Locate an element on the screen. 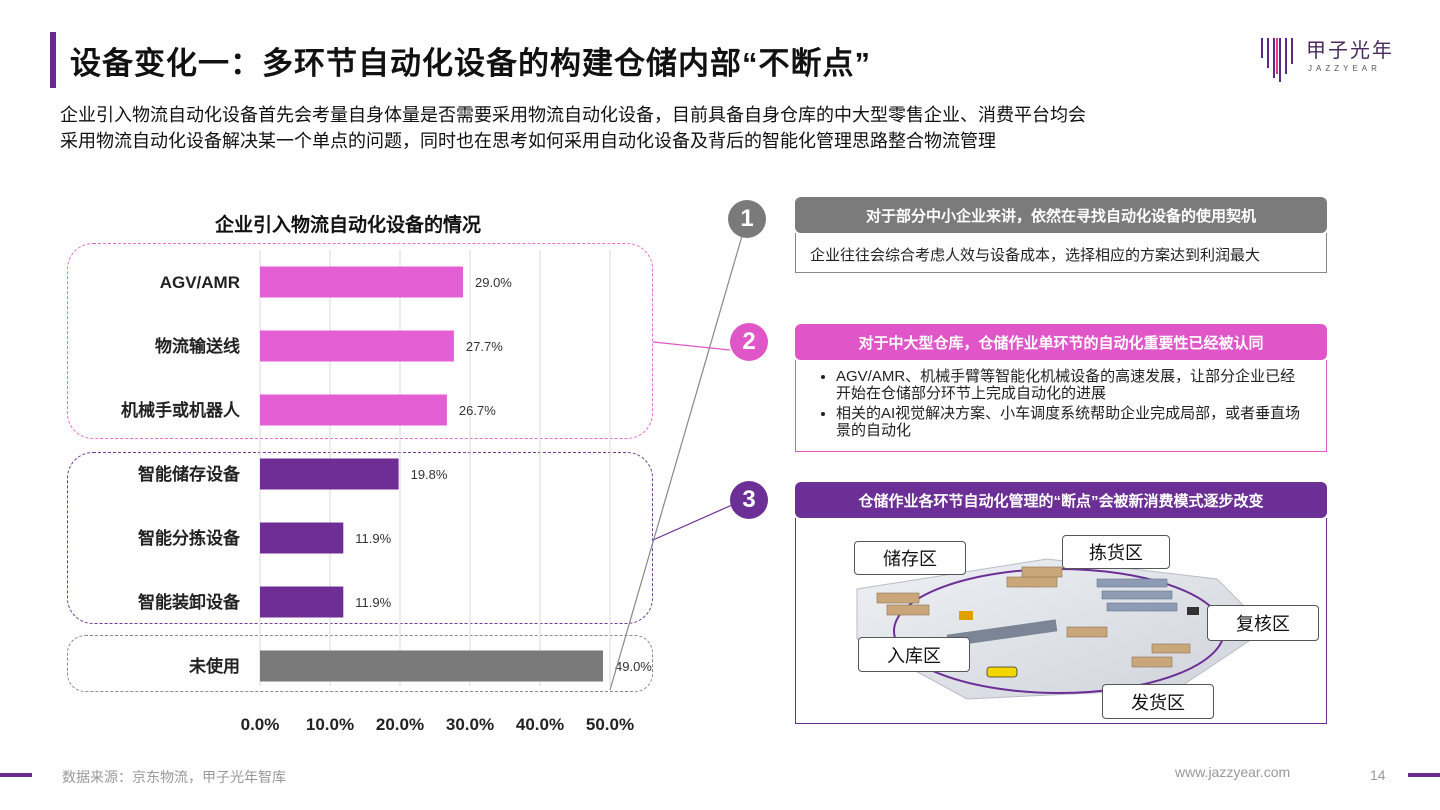 This screenshot has width=1440, height=810. x-tick-label: 30.0% is located at coordinates (470, 724).